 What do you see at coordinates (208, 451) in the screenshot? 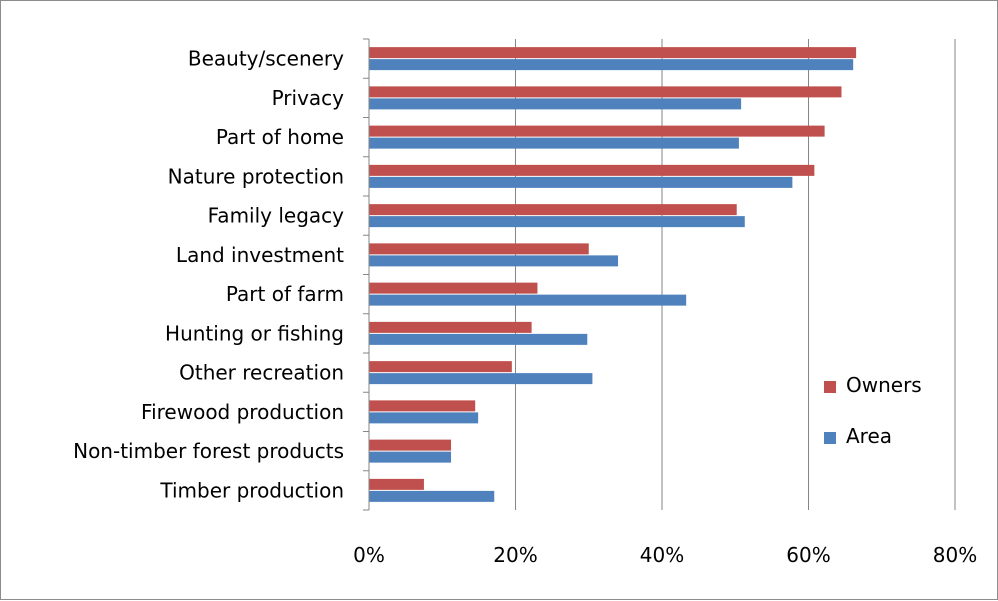
I see `category-label: Non-timber forest products` at bounding box center [208, 451].